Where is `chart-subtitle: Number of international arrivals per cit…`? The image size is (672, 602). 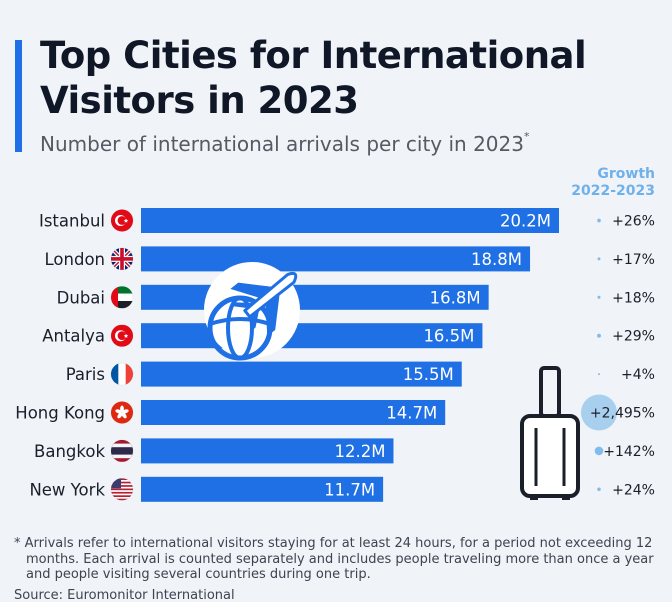 chart-subtitle: Number of international arrivals per cit… is located at coordinates (285, 143).